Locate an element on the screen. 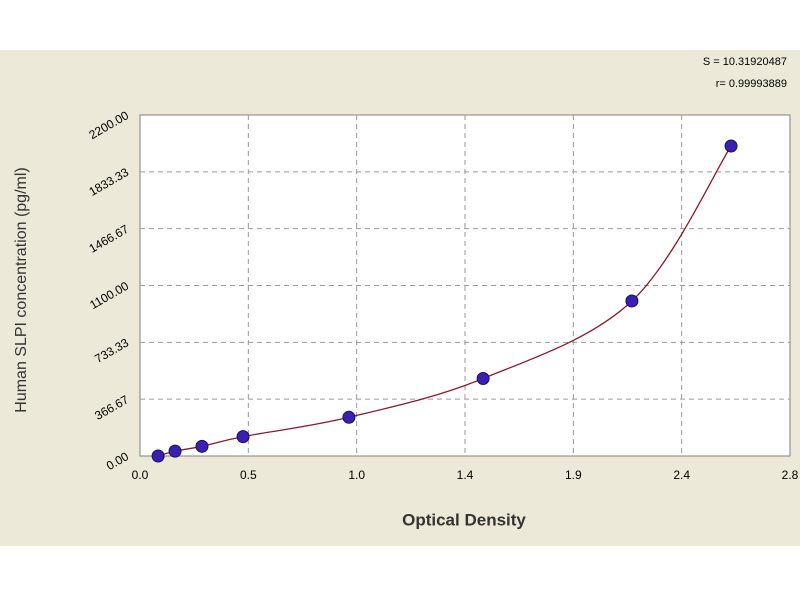  x-tick-label: 1.4 is located at coordinates (465, 475).